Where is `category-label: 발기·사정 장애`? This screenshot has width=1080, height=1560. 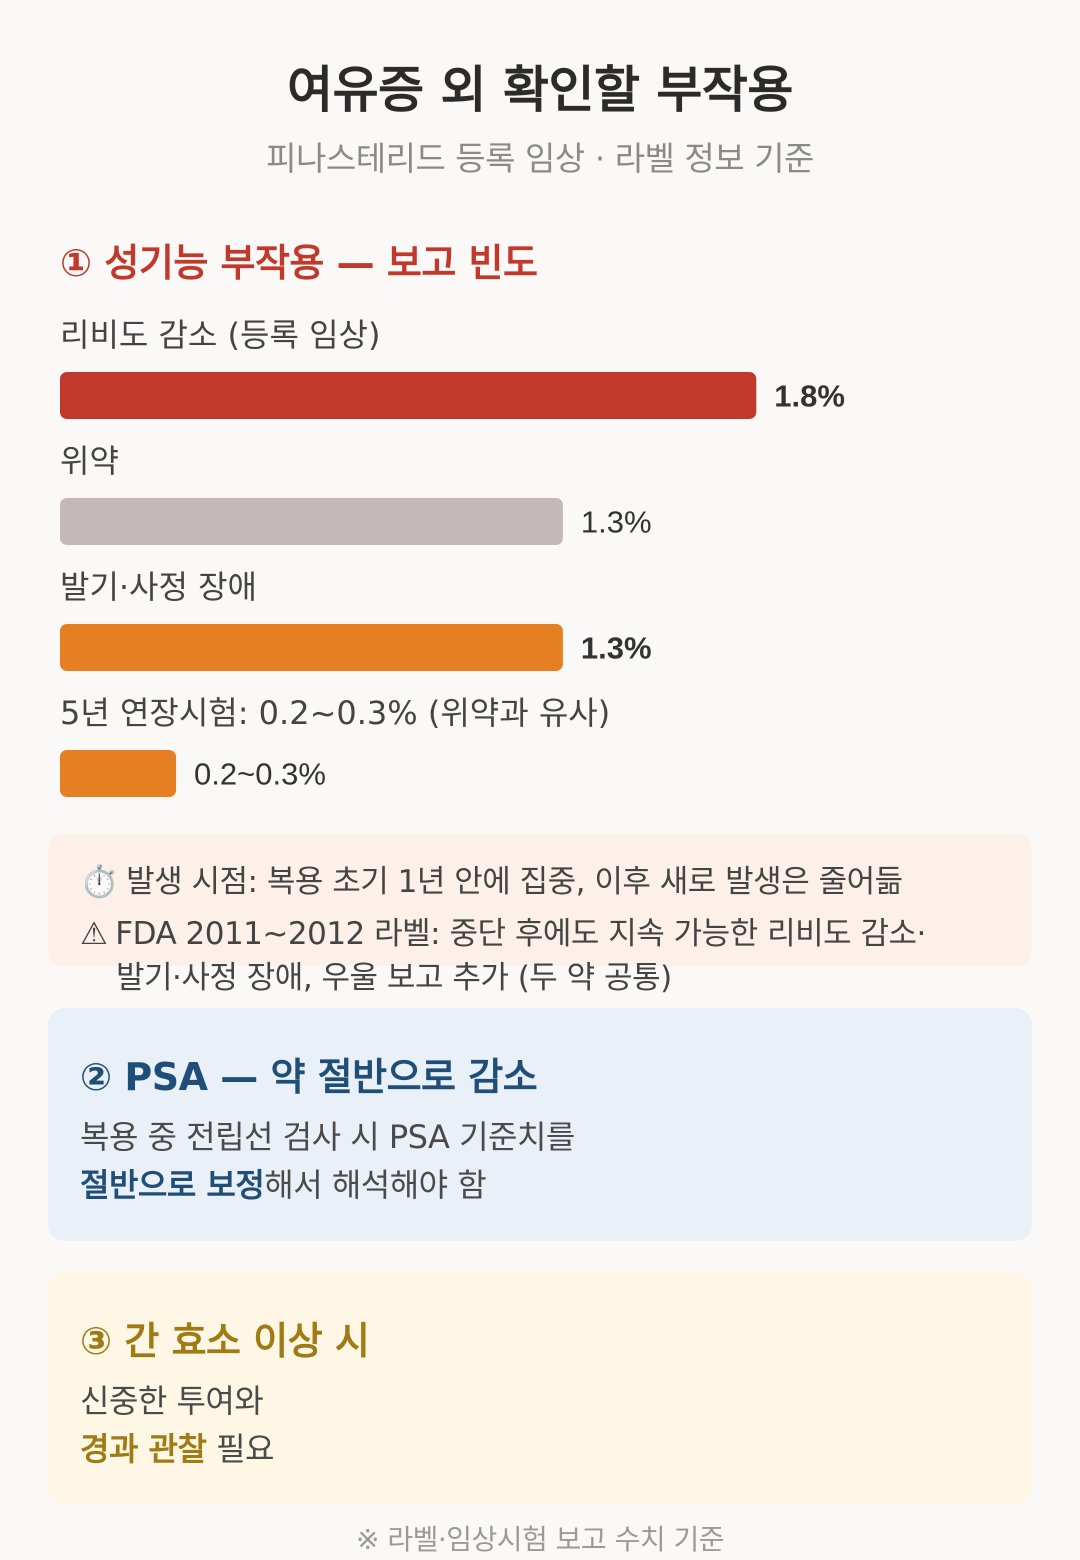 category-label: 발기·사정 장애 is located at coordinates (158, 587).